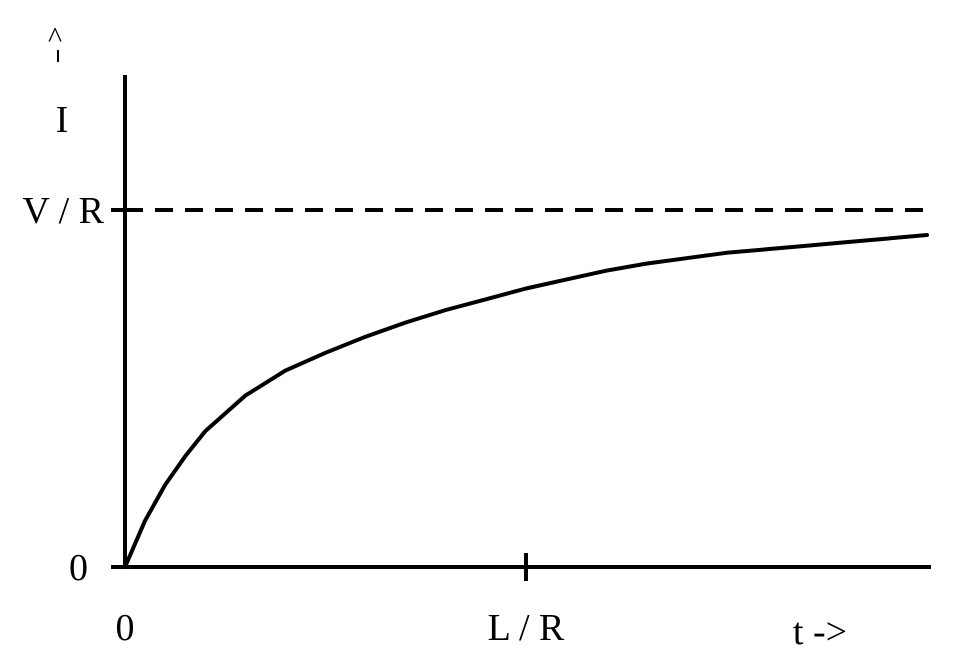  I want to click on x-axis-label: t ->, so click(820, 632).